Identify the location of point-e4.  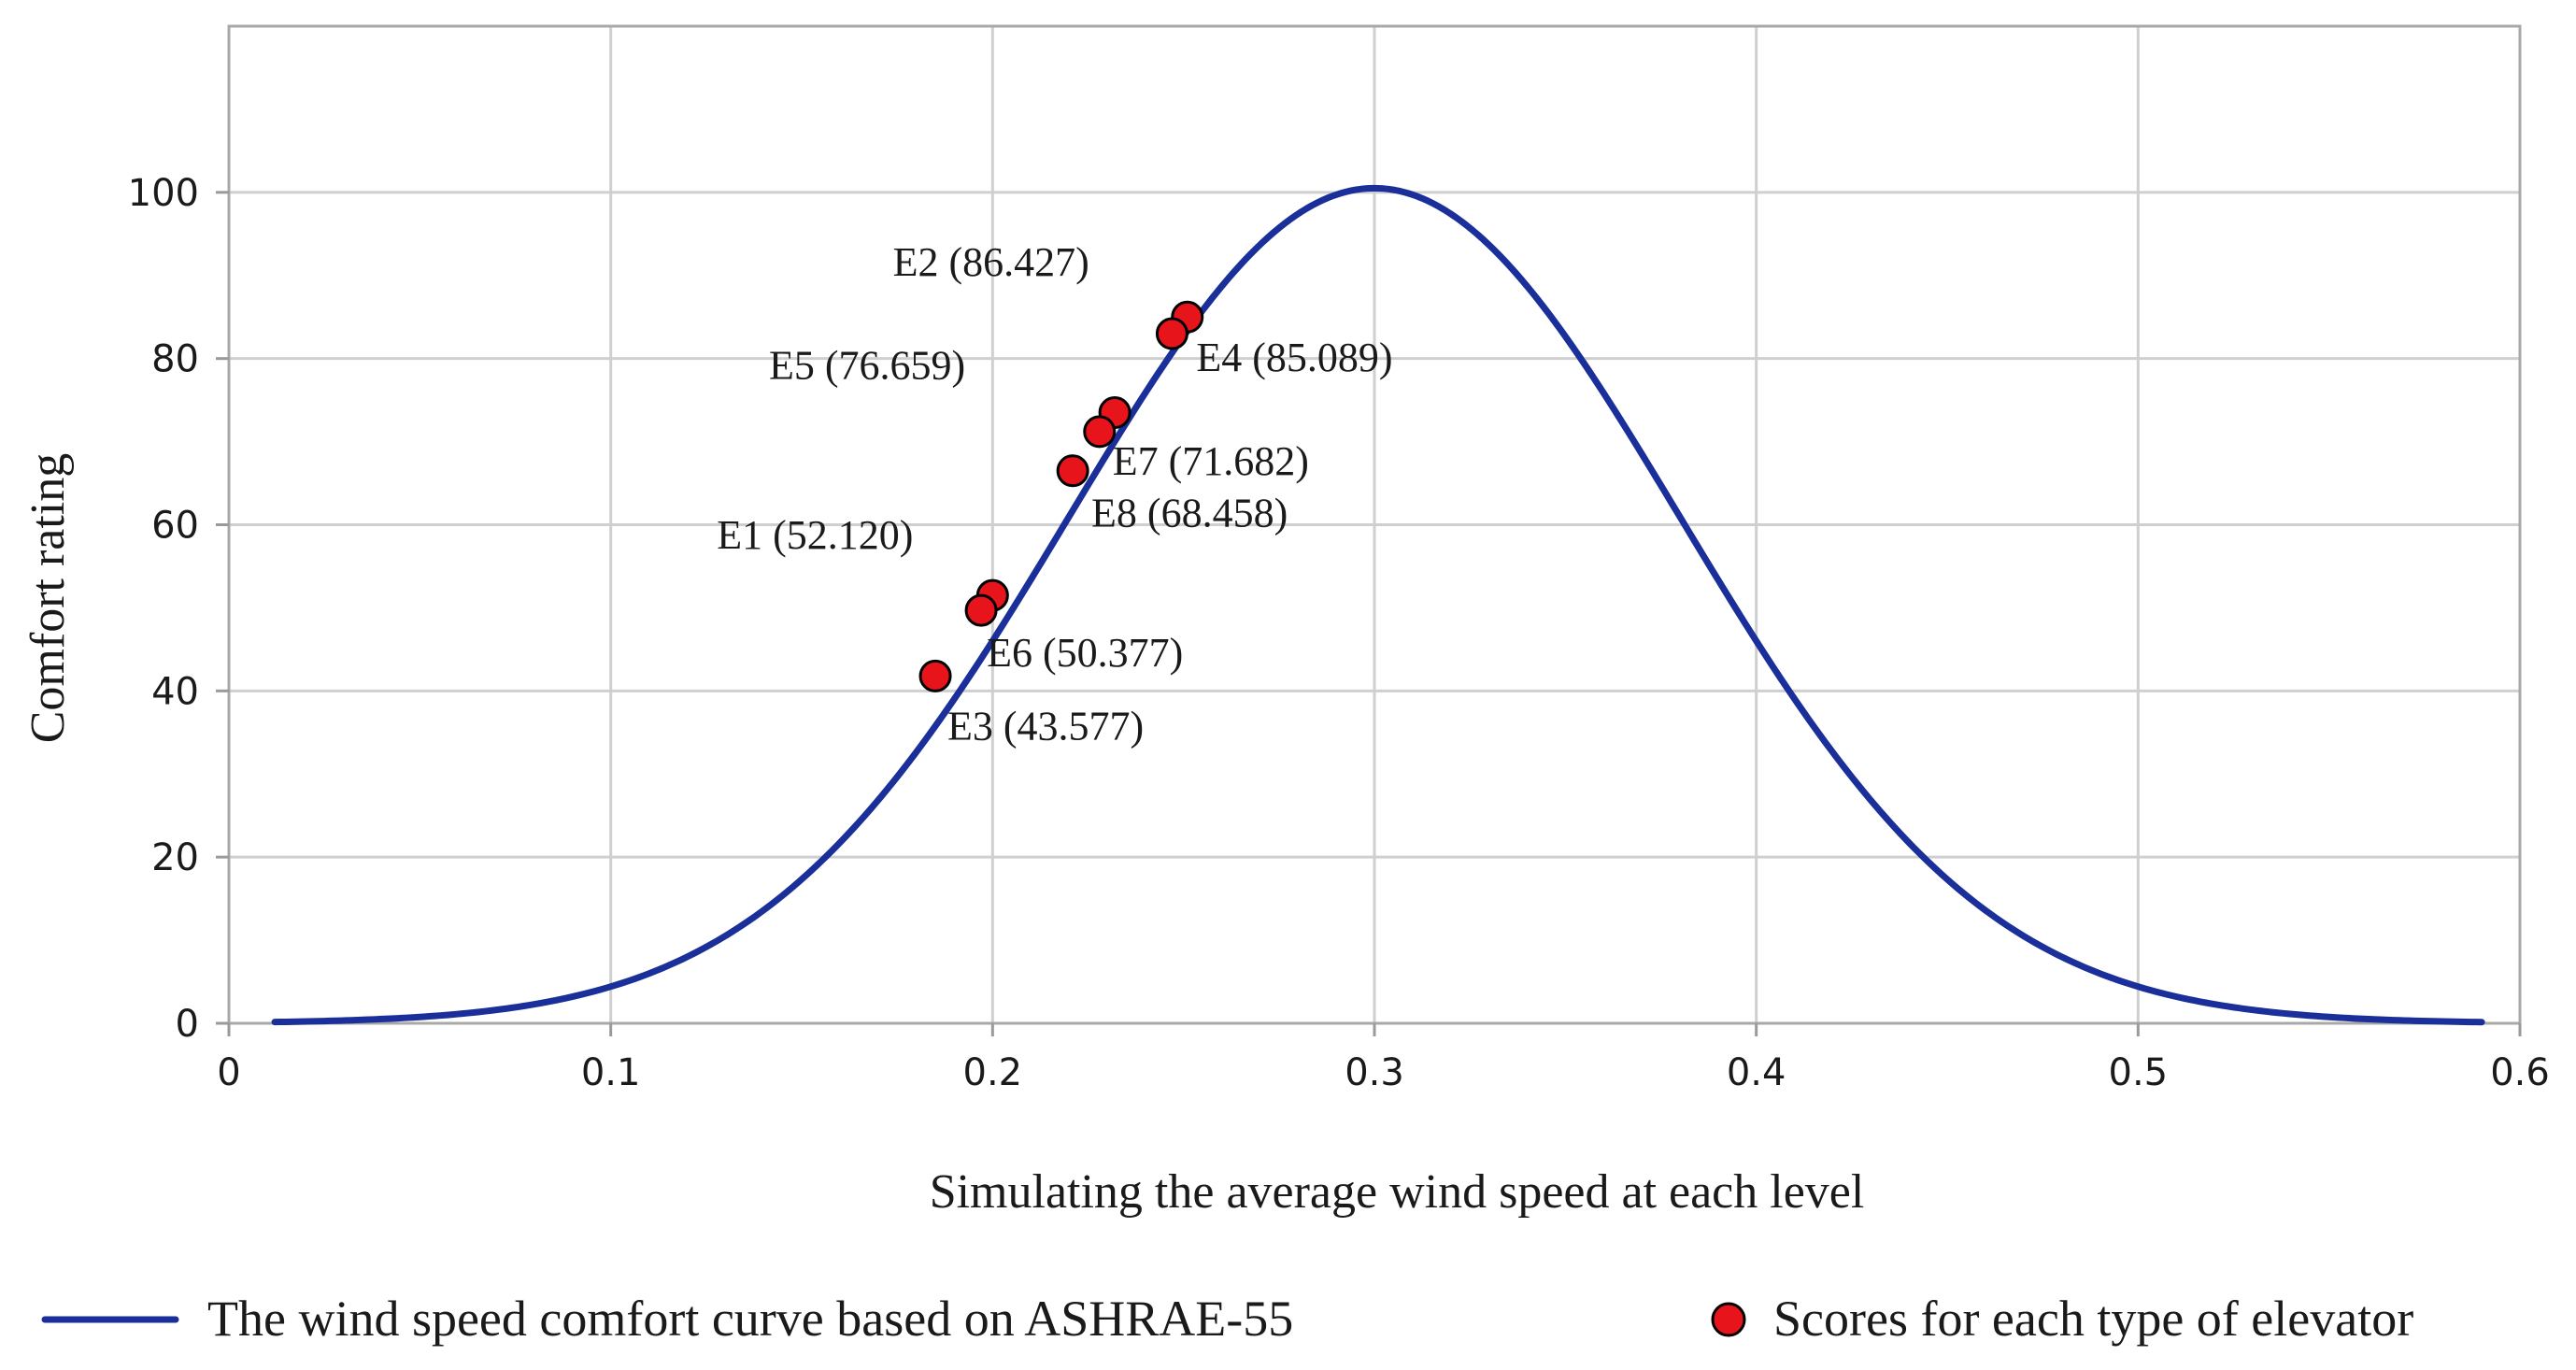
(1171, 333).